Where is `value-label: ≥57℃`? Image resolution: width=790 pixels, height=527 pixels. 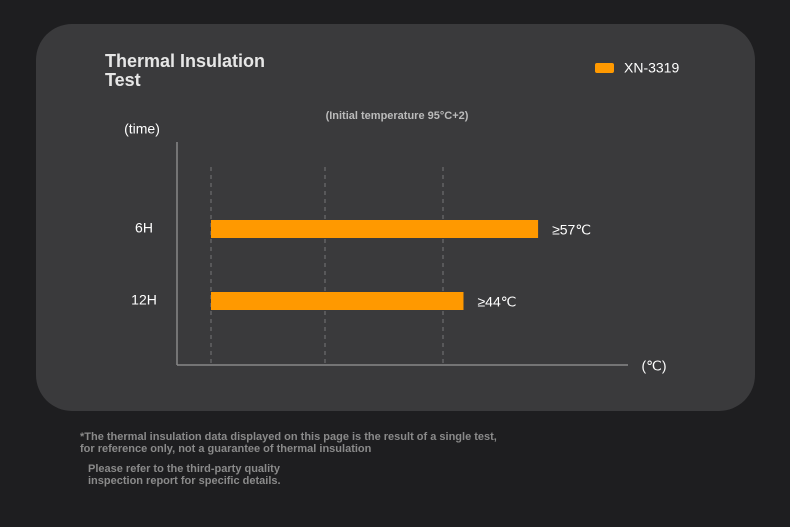
value-label: ≥57℃ is located at coordinates (571, 230).